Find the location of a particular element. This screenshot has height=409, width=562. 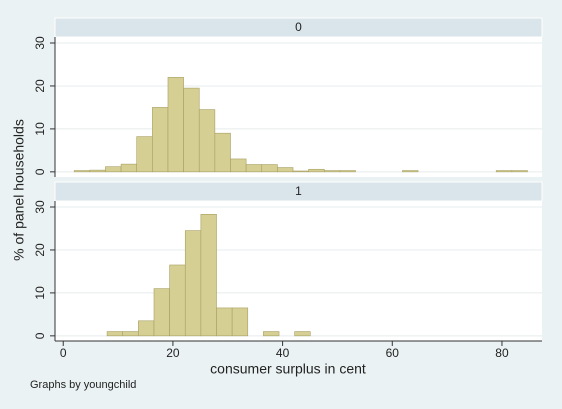

x-tick-label: 80 is located at coordinates (502, 353).